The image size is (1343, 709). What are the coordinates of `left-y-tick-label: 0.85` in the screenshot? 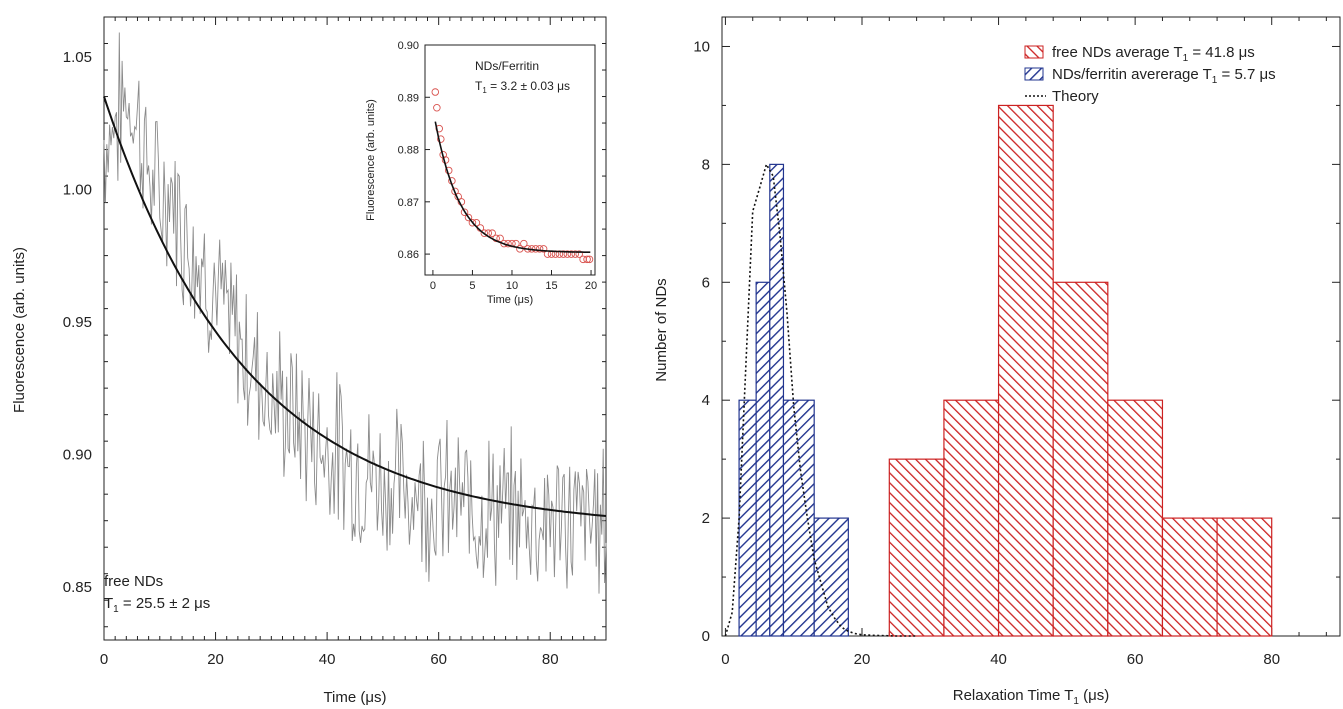 It's located at (77, 587).